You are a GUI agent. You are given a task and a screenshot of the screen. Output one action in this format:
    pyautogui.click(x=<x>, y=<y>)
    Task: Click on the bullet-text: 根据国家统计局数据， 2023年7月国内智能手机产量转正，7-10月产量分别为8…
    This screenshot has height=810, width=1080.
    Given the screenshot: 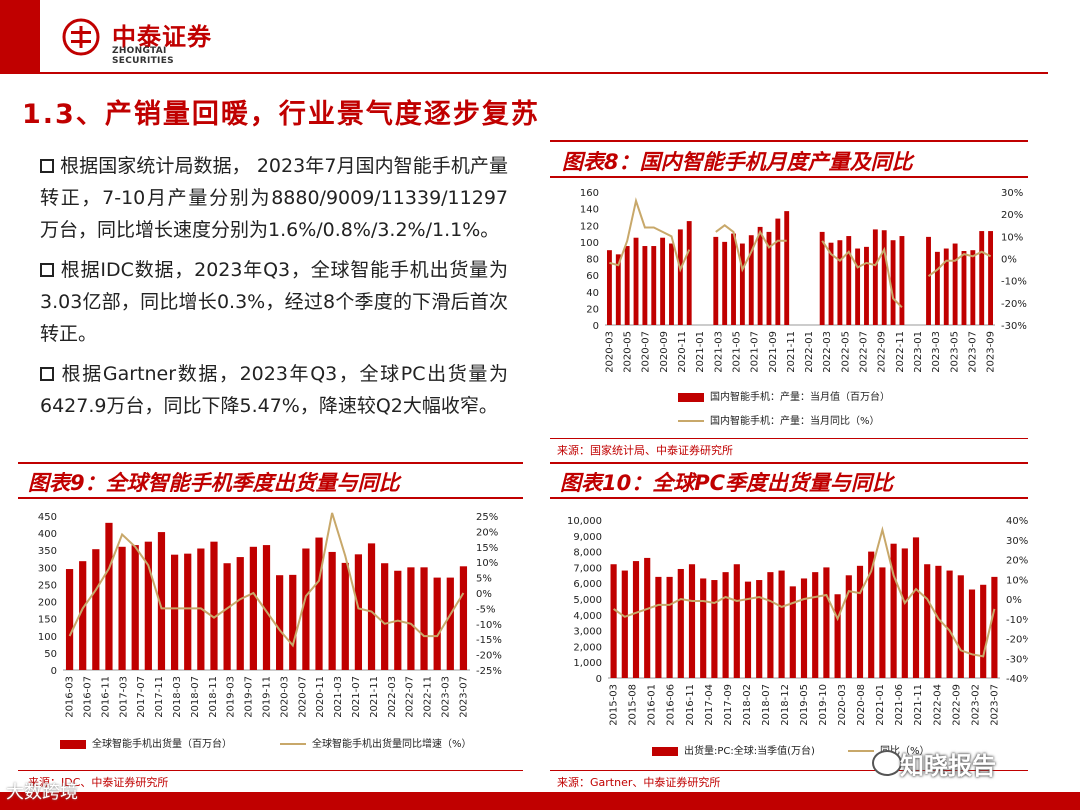 What is the action you would take?
    pyautogui.click(x=274, y=198)
    